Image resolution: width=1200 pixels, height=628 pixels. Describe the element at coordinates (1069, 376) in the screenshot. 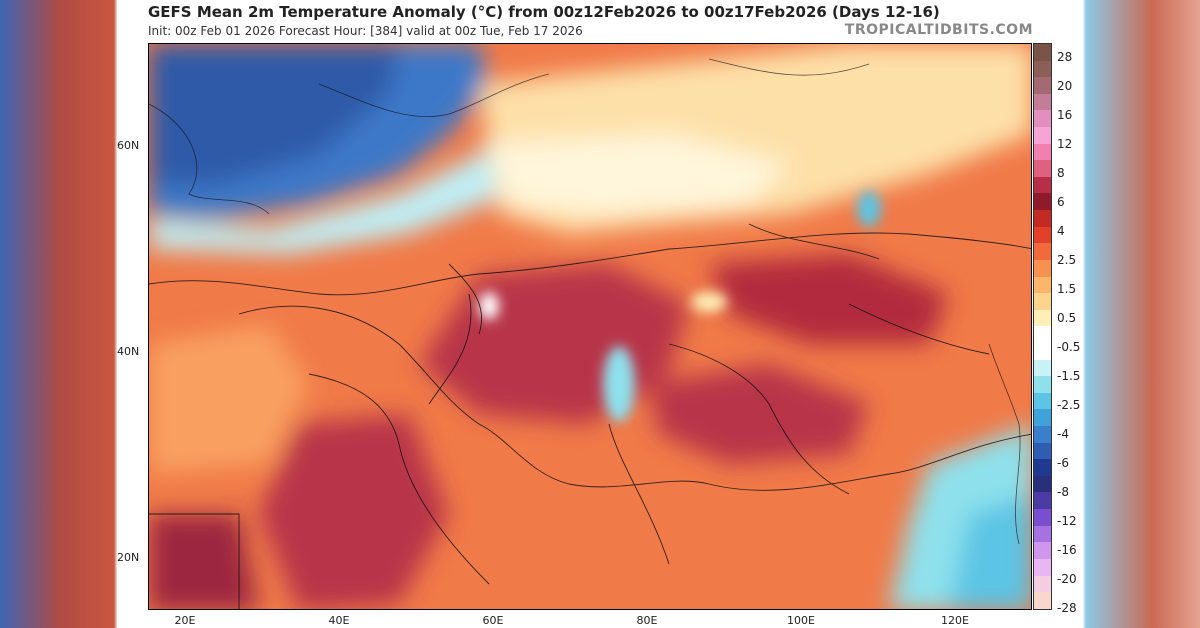

I see `colorbar-label: -1.5` at that location.